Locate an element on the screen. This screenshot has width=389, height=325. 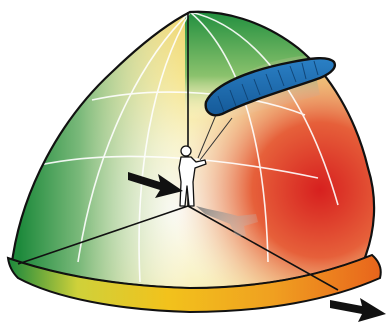
ring-inner-edge is located at coordinates (190, 271).